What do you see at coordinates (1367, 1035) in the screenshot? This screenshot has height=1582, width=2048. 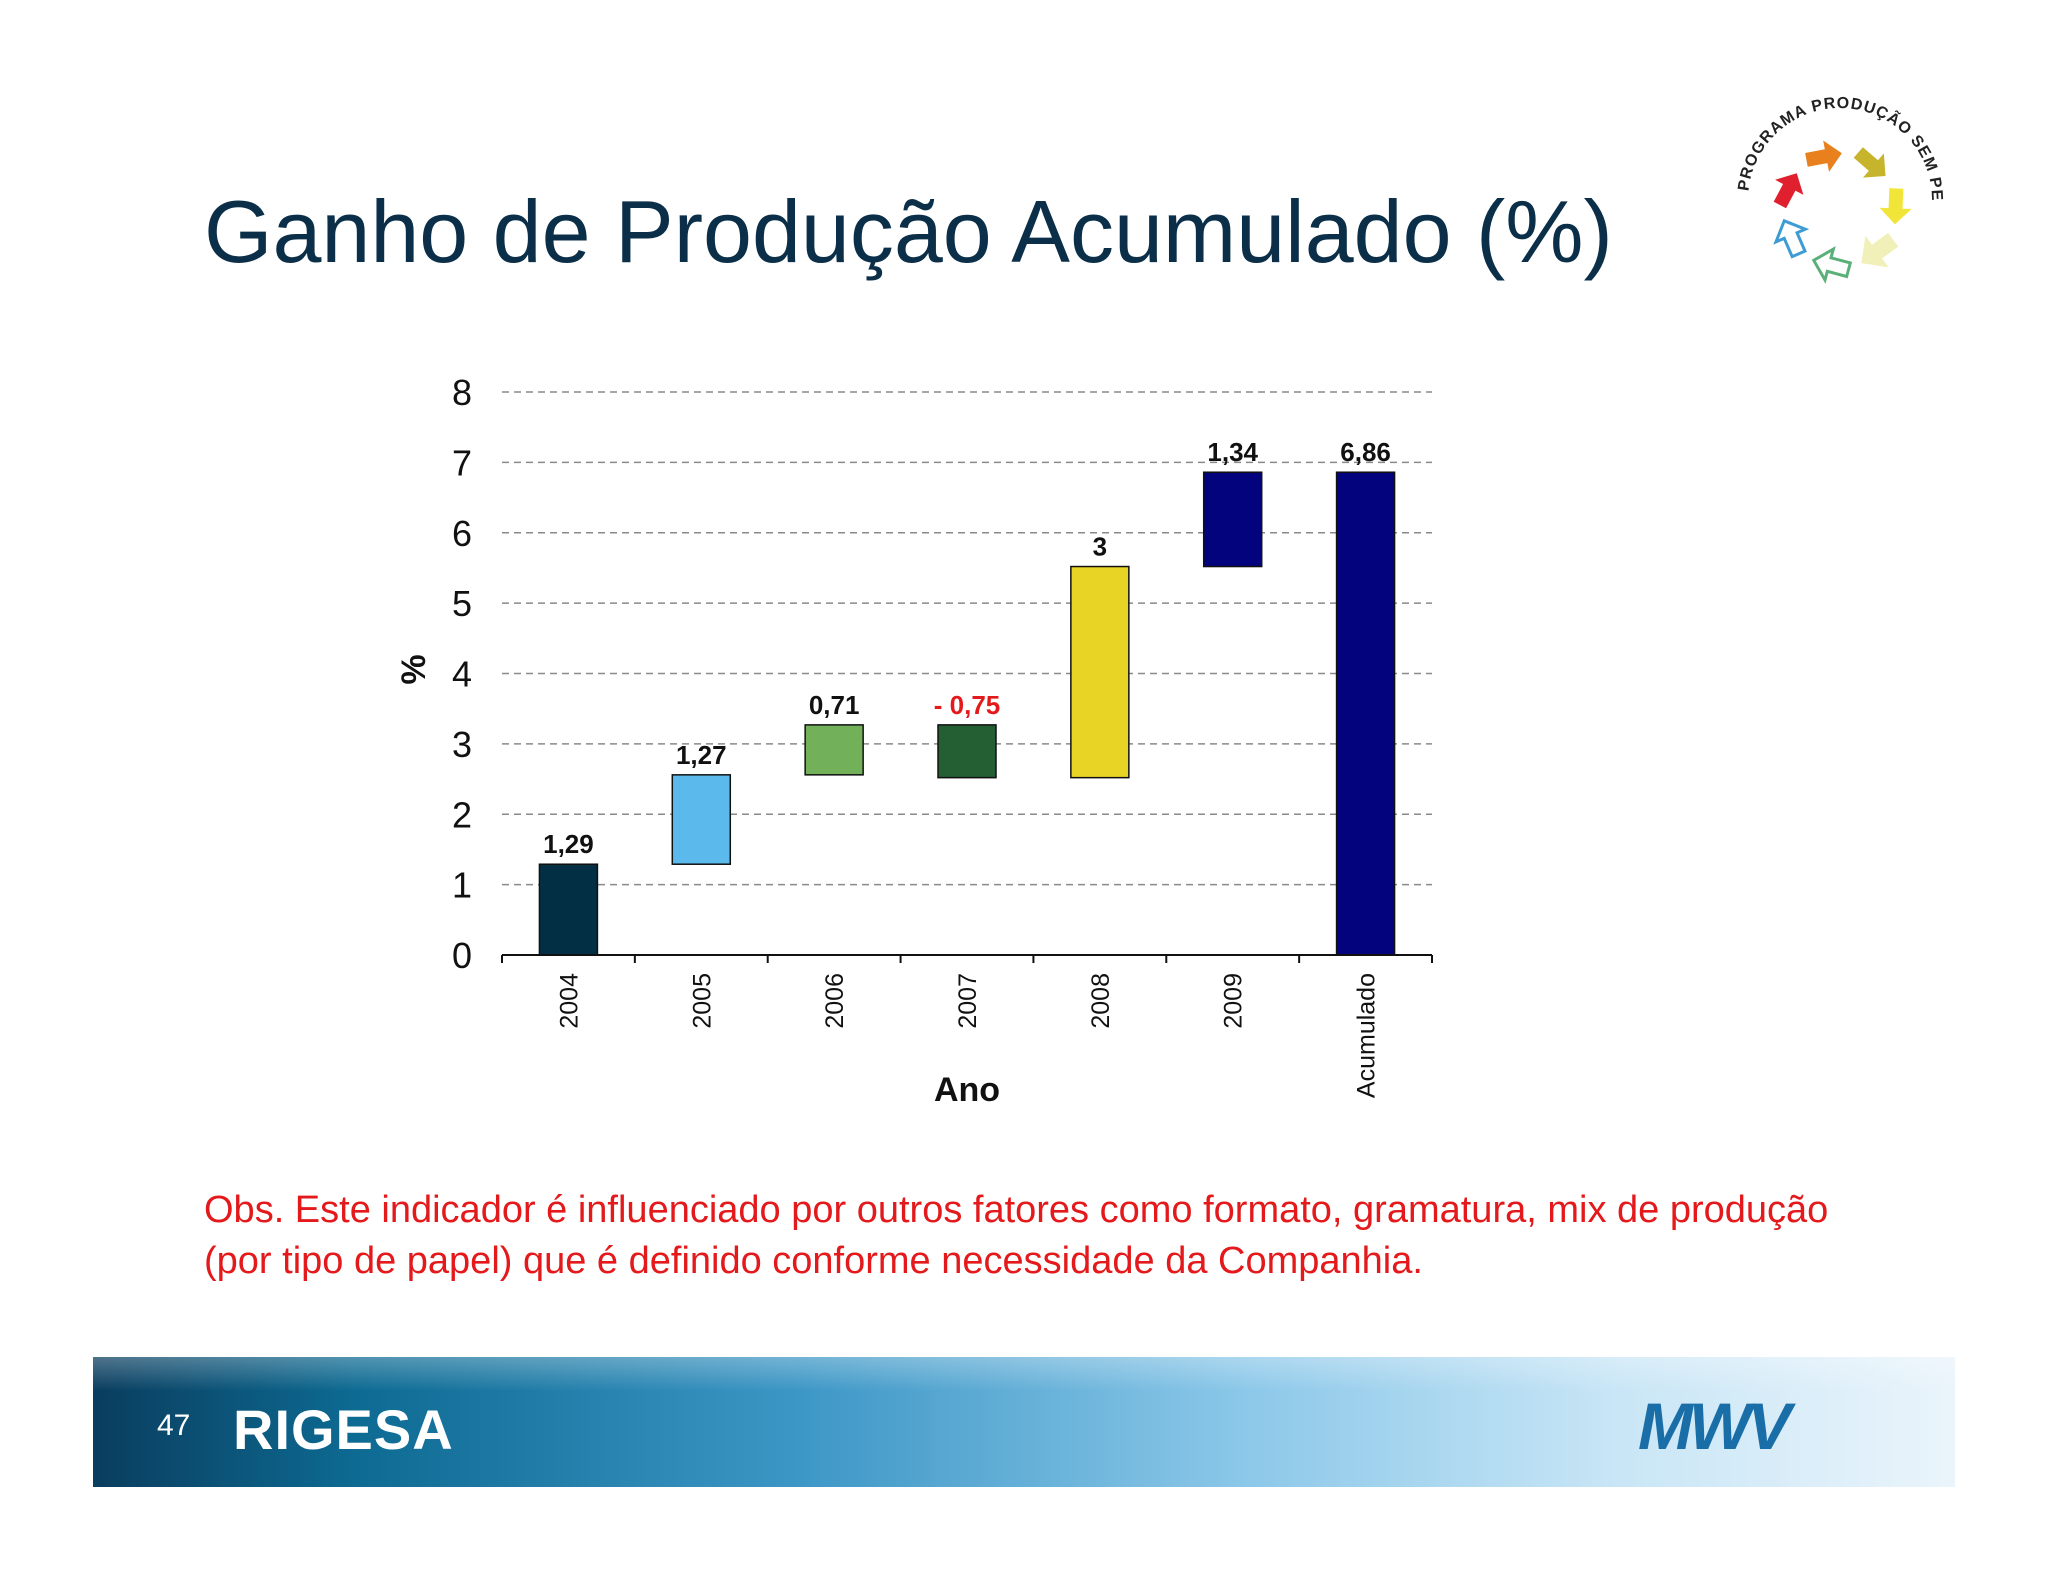 I see `x-tick-label: Acumulado` at bounding box center [1367, 1035].